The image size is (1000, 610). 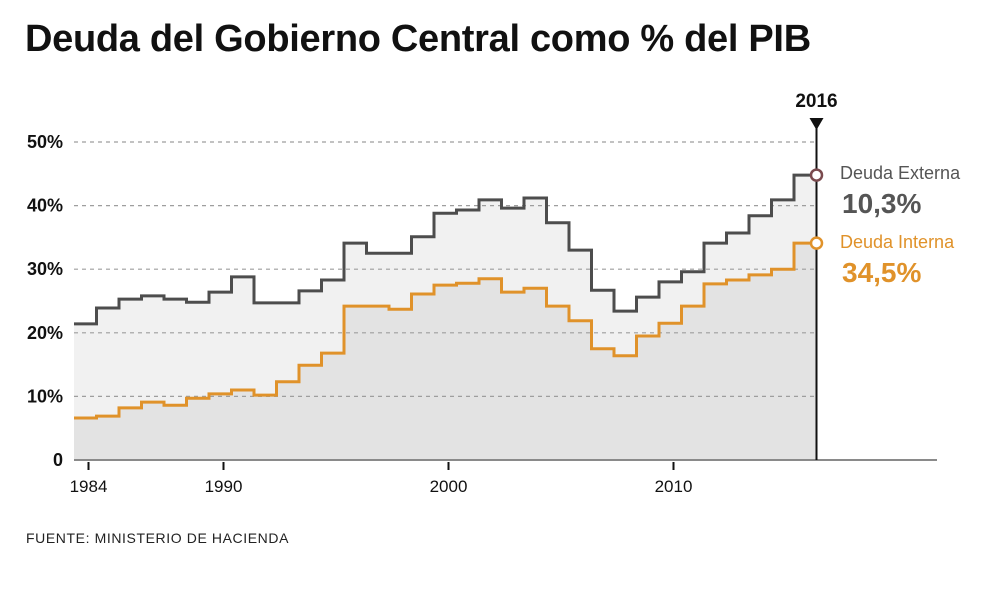 I want to click on source-note: FUENTE: MINISTERIO DE HACIENDA, so click(x=158, y=538).